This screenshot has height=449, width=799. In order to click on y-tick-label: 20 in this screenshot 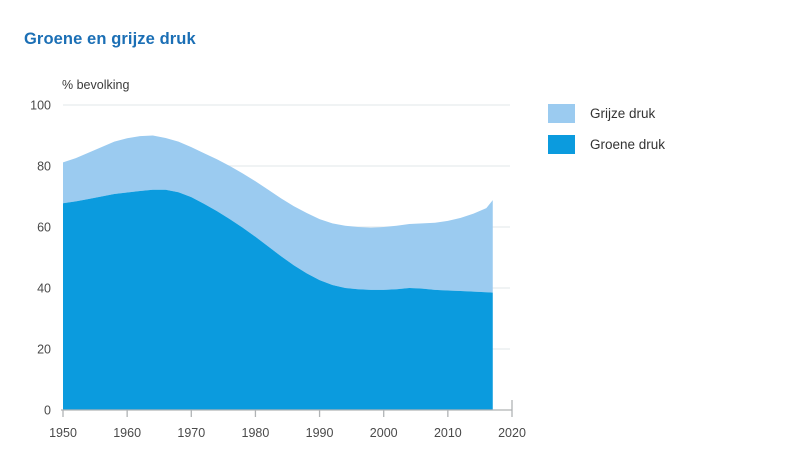, I will do `click(44, 350)`.